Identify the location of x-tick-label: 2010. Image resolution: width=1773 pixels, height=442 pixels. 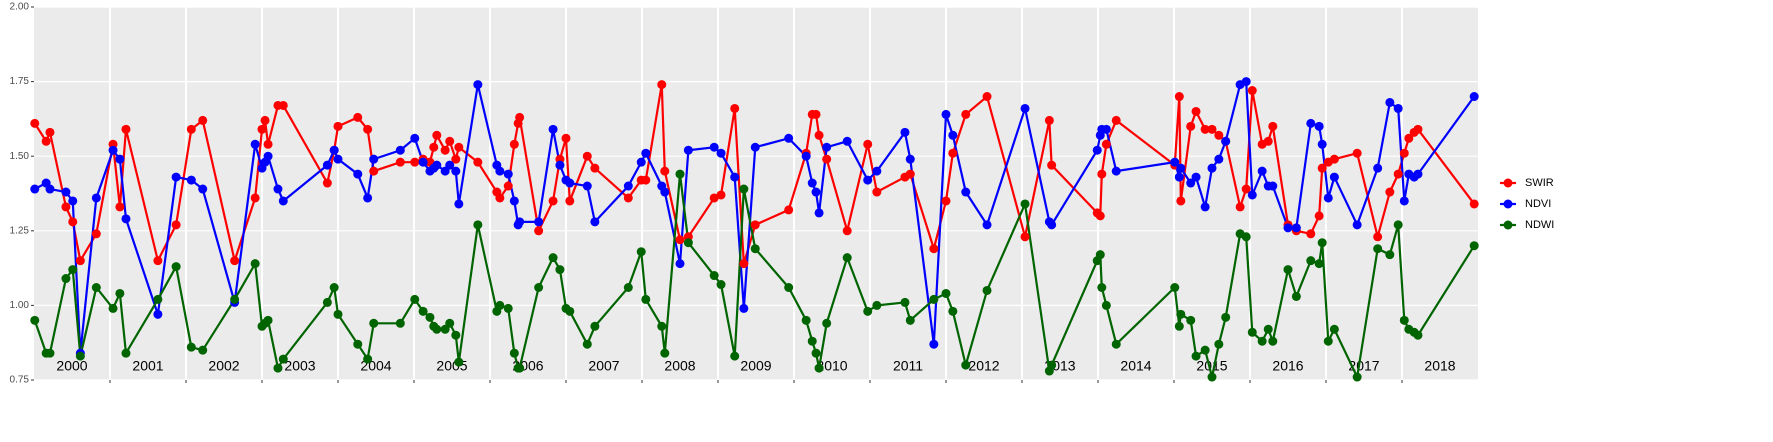
(831, 366).